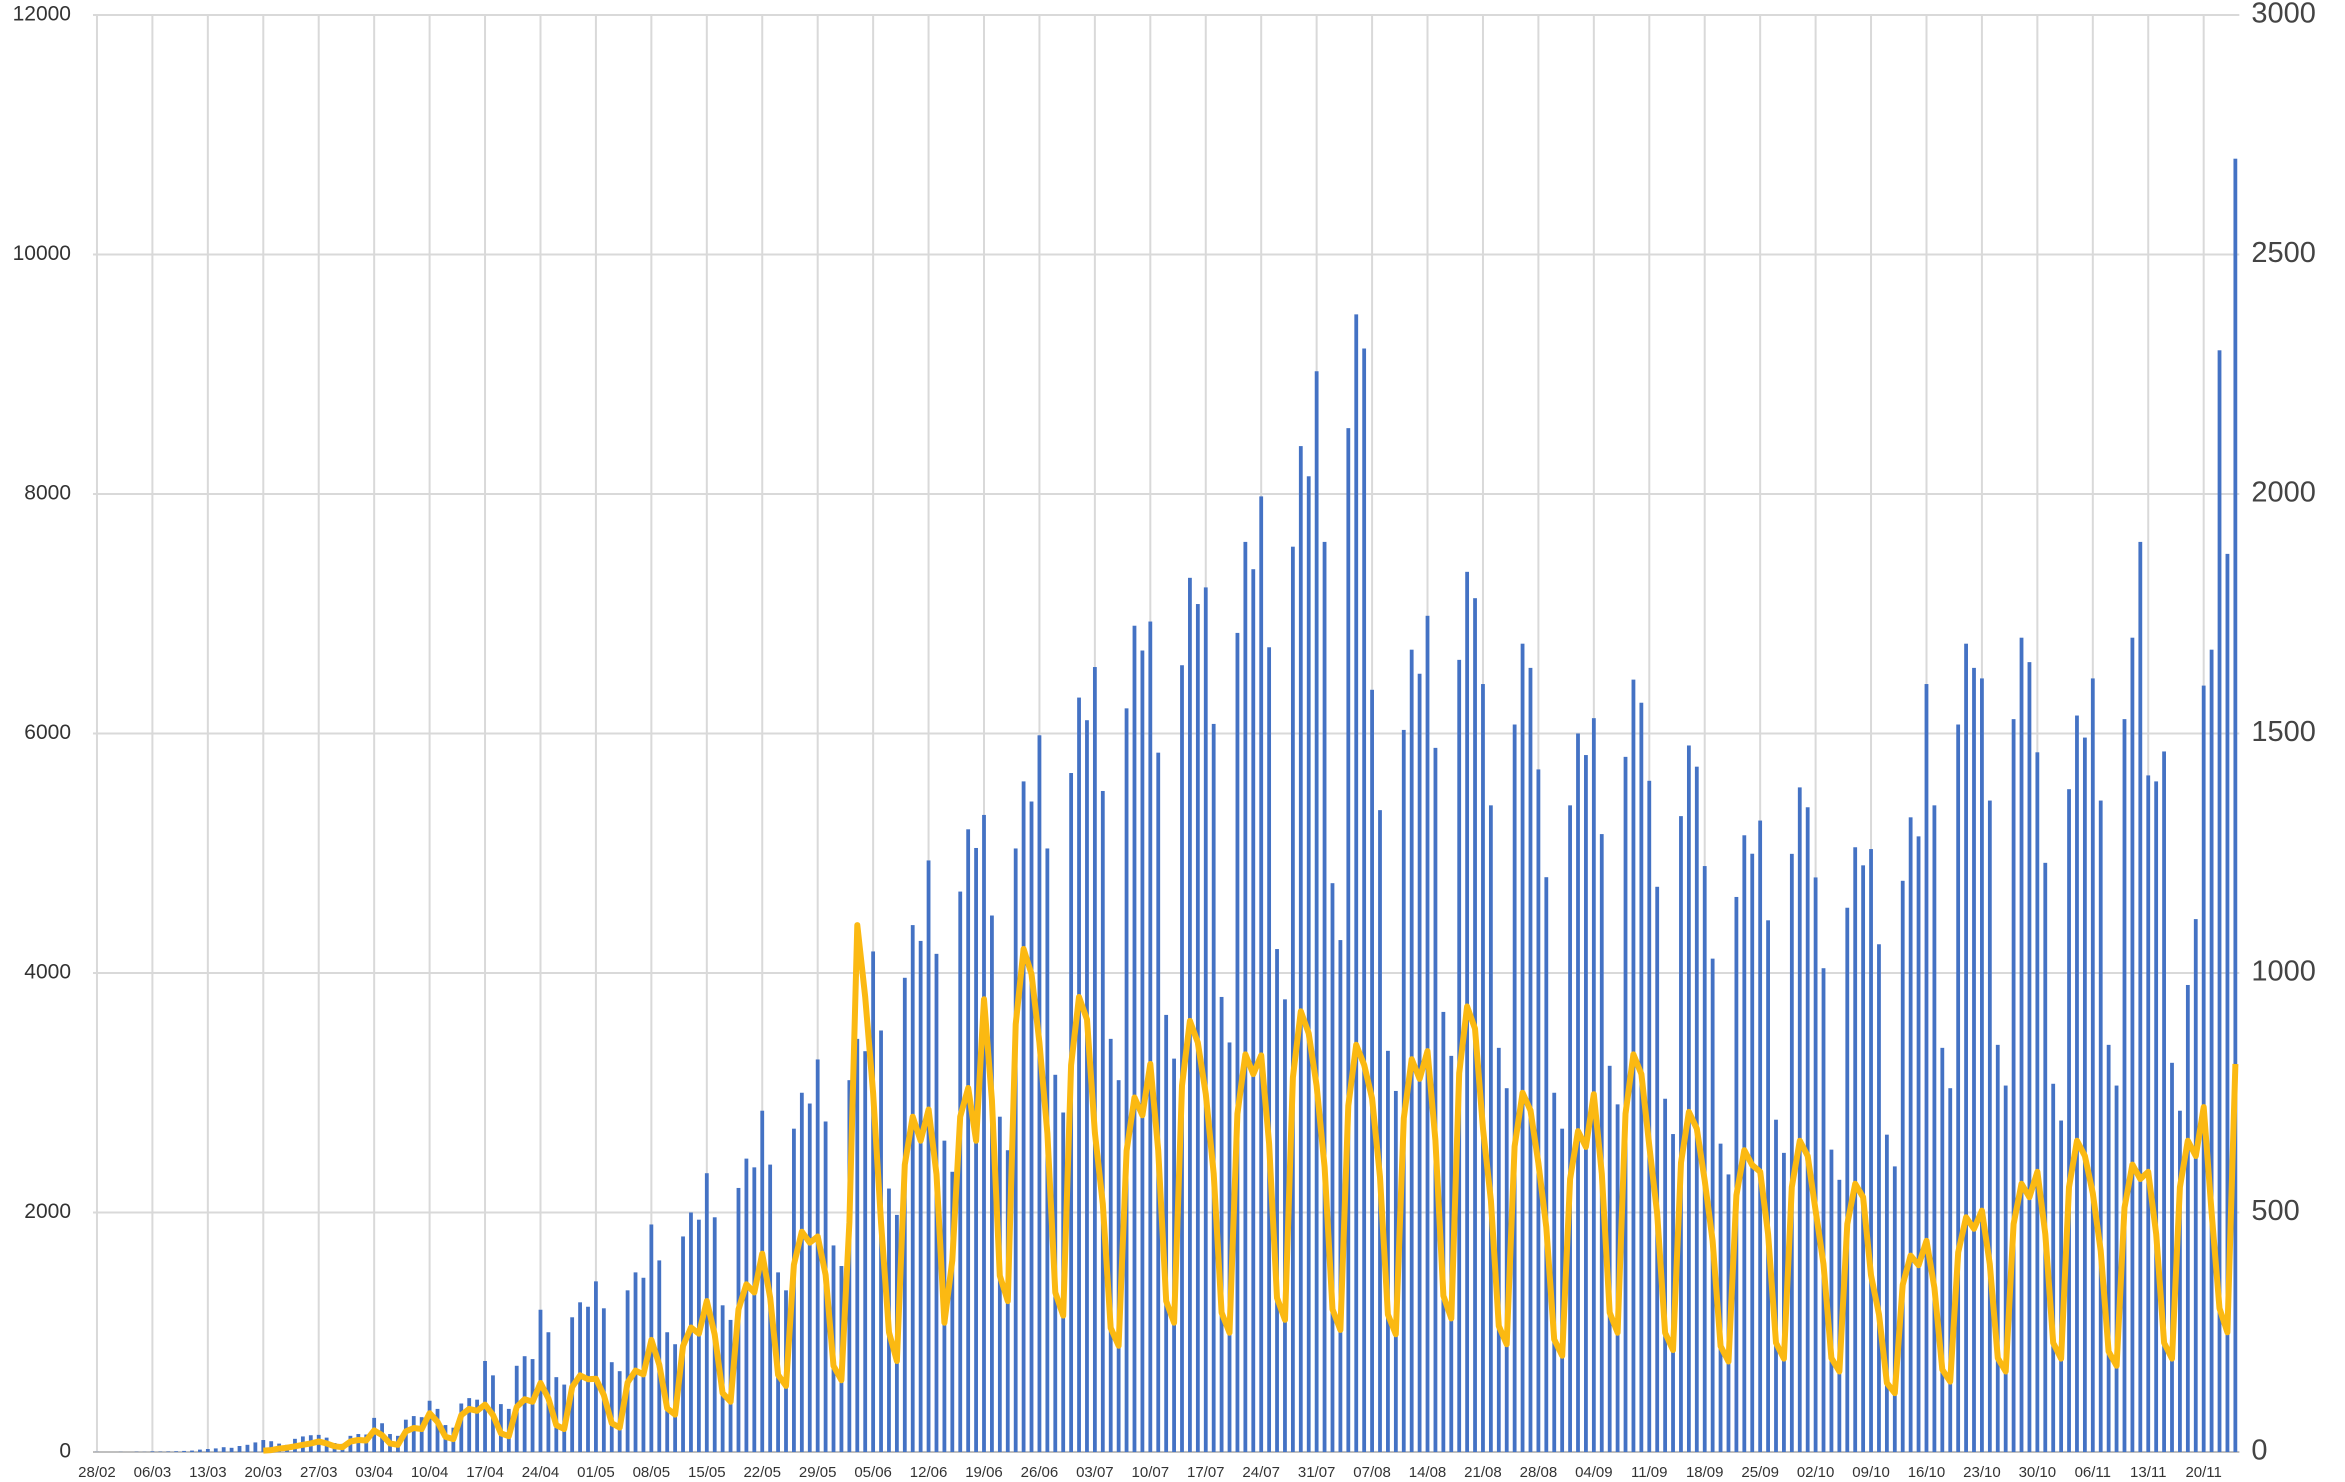  I want to click on x-tick-label: 28/08, so click(1539, 1472).